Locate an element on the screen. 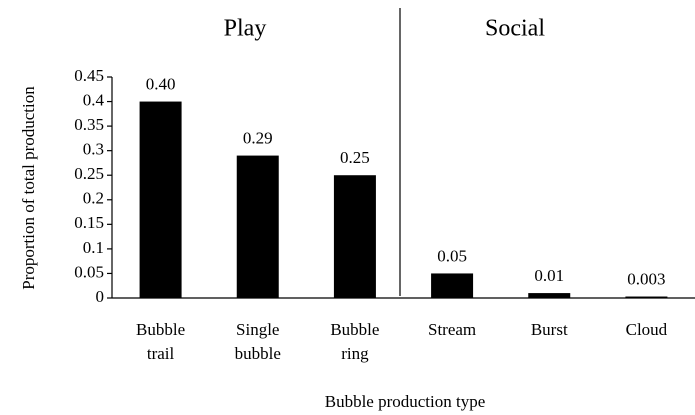  y-tick-label: 0.45 is located at coordinates (89, 75).